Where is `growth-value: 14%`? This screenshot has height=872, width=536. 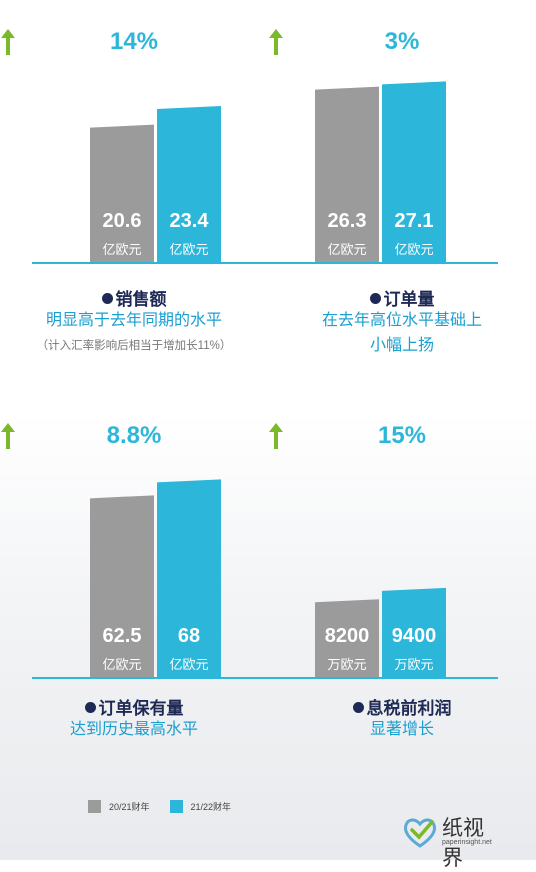
growth-value: 14% is located at coordinates (134, 41).